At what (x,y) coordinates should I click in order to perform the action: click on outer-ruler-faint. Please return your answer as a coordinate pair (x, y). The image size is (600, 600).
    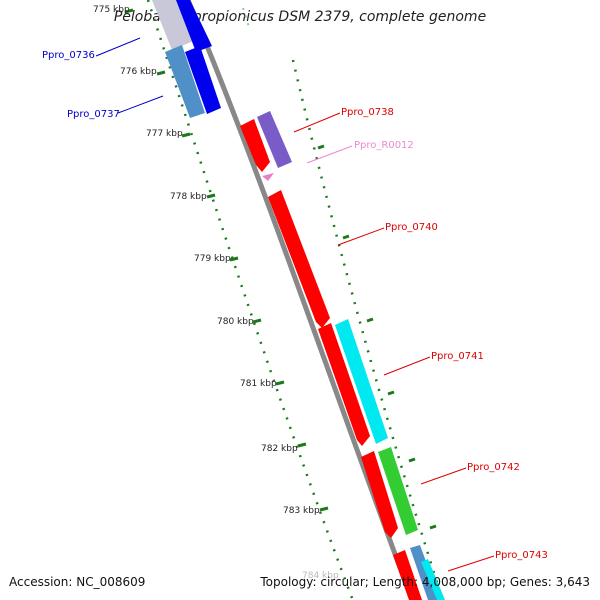
    Looking at the image, I should click on (246, 19).